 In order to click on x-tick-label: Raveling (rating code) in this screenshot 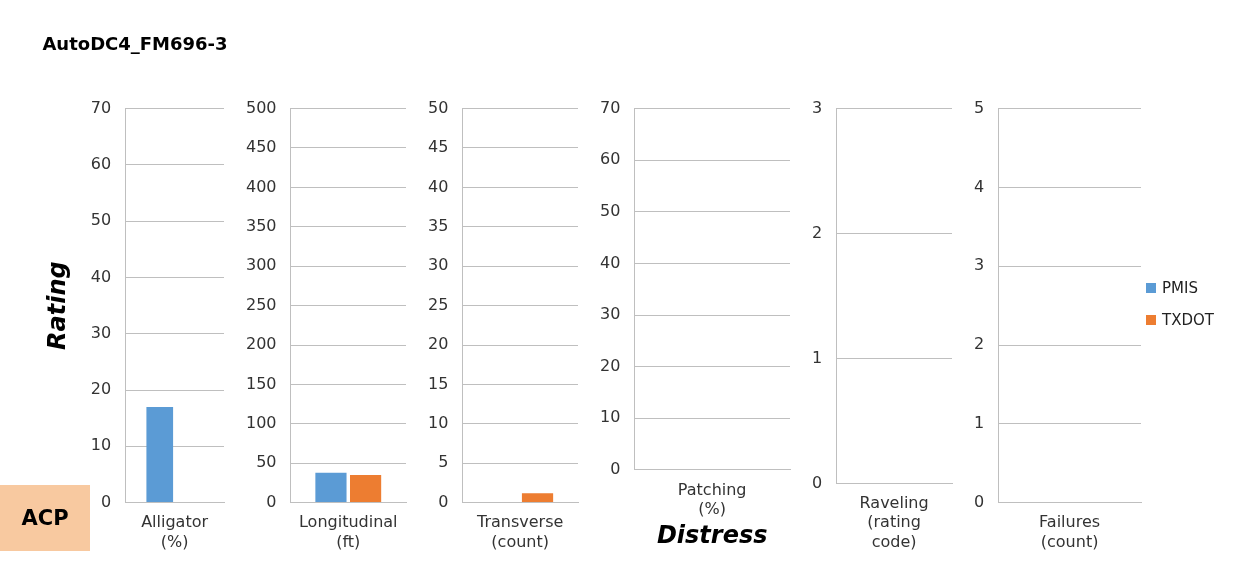, I will do `click(894, 522)`.